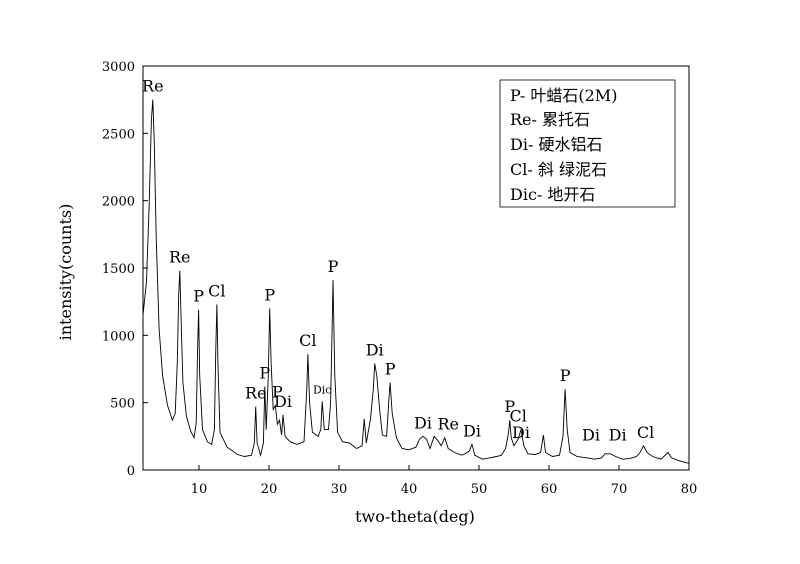 The image size is (800, 564). I want to click on y-tick-label: 0, so click(131, 471).